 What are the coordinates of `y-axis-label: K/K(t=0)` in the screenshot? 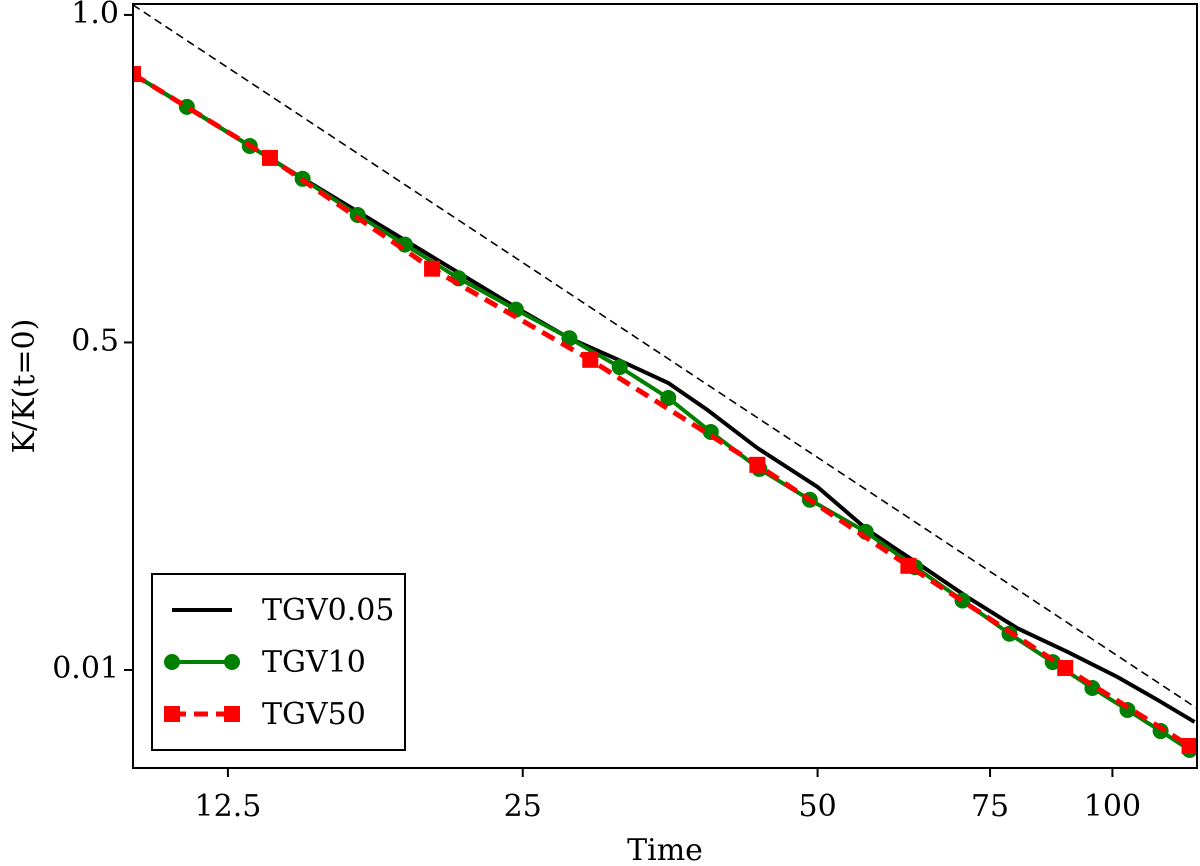 It's located at (24, 386).